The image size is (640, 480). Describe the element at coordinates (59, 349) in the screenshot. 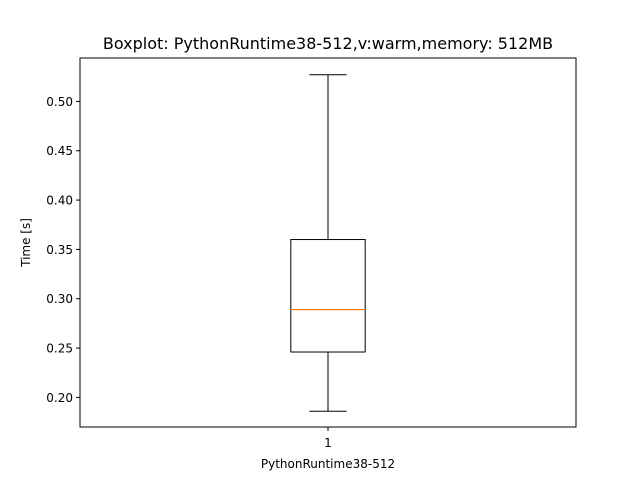

I see `y-tick-label: 0.25` at that location.